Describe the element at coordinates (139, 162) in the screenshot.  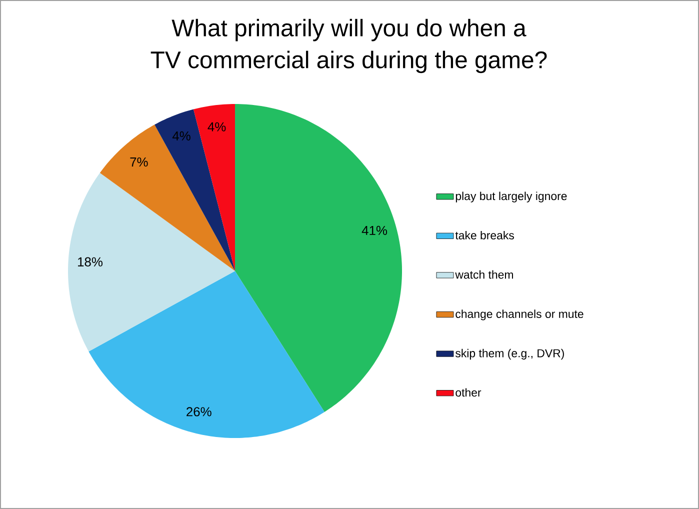
I see `data-label: 7%` at that location.